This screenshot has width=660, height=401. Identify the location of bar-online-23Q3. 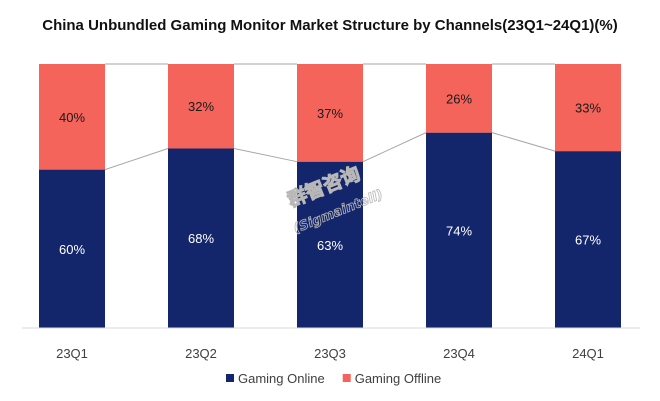
(330, 244).